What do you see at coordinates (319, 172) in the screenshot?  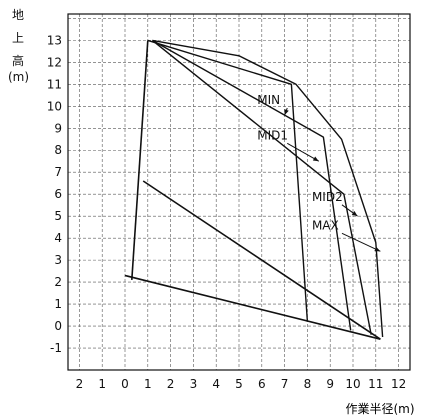 I see `annotations: MIN MID1 MID2 MAX` at bounding box center [319, 172].